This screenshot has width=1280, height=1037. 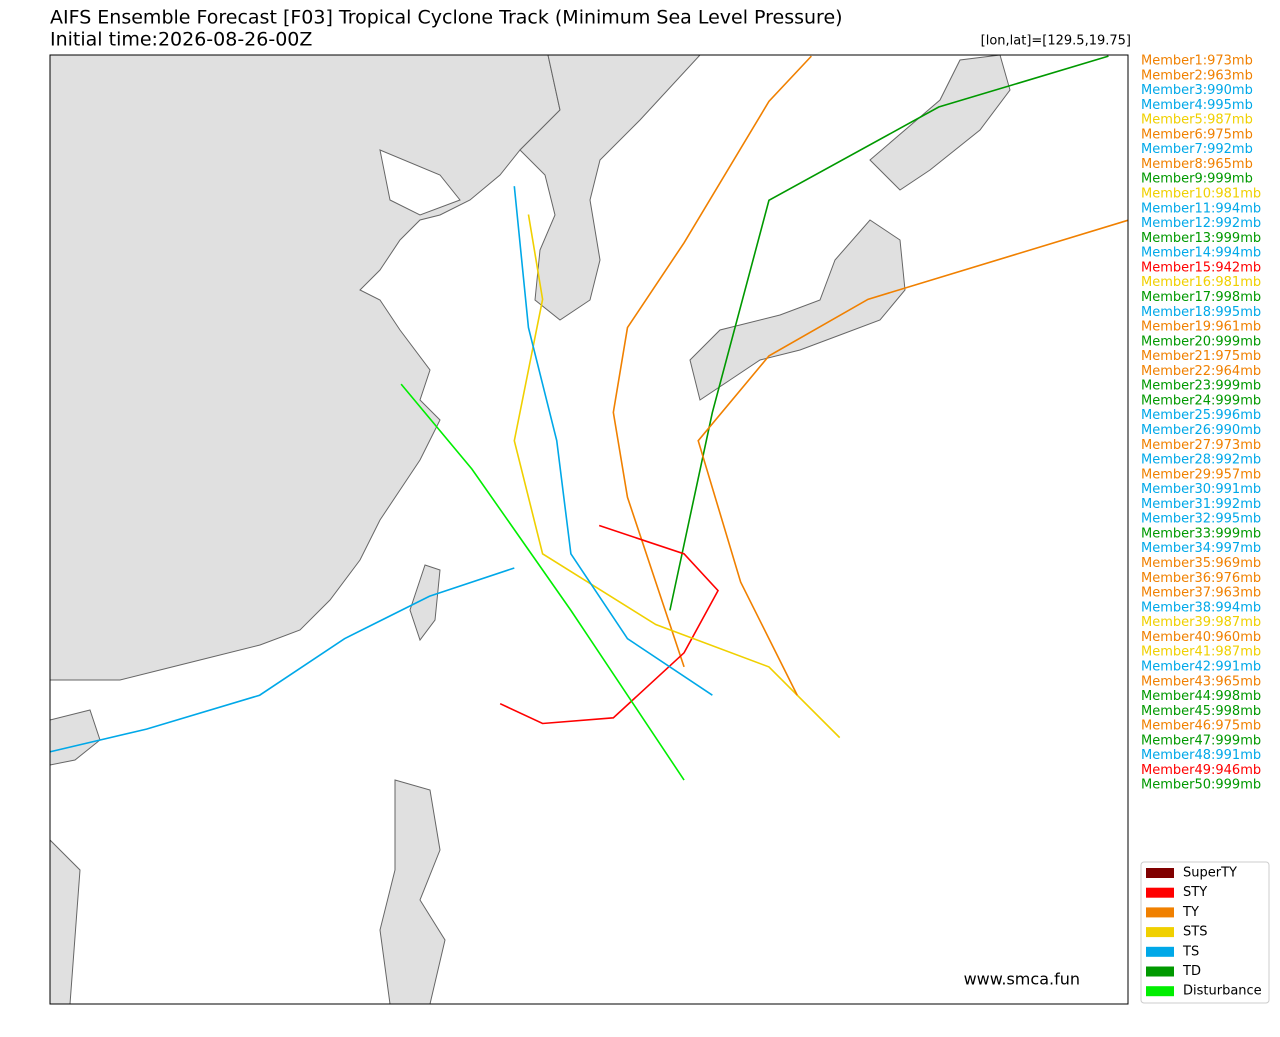 What do you see at coordinates (181, 40) in the screenshot?
I see `subtitle: Initial time:2026-08-26-00Z` at bounding box center [181, 40].